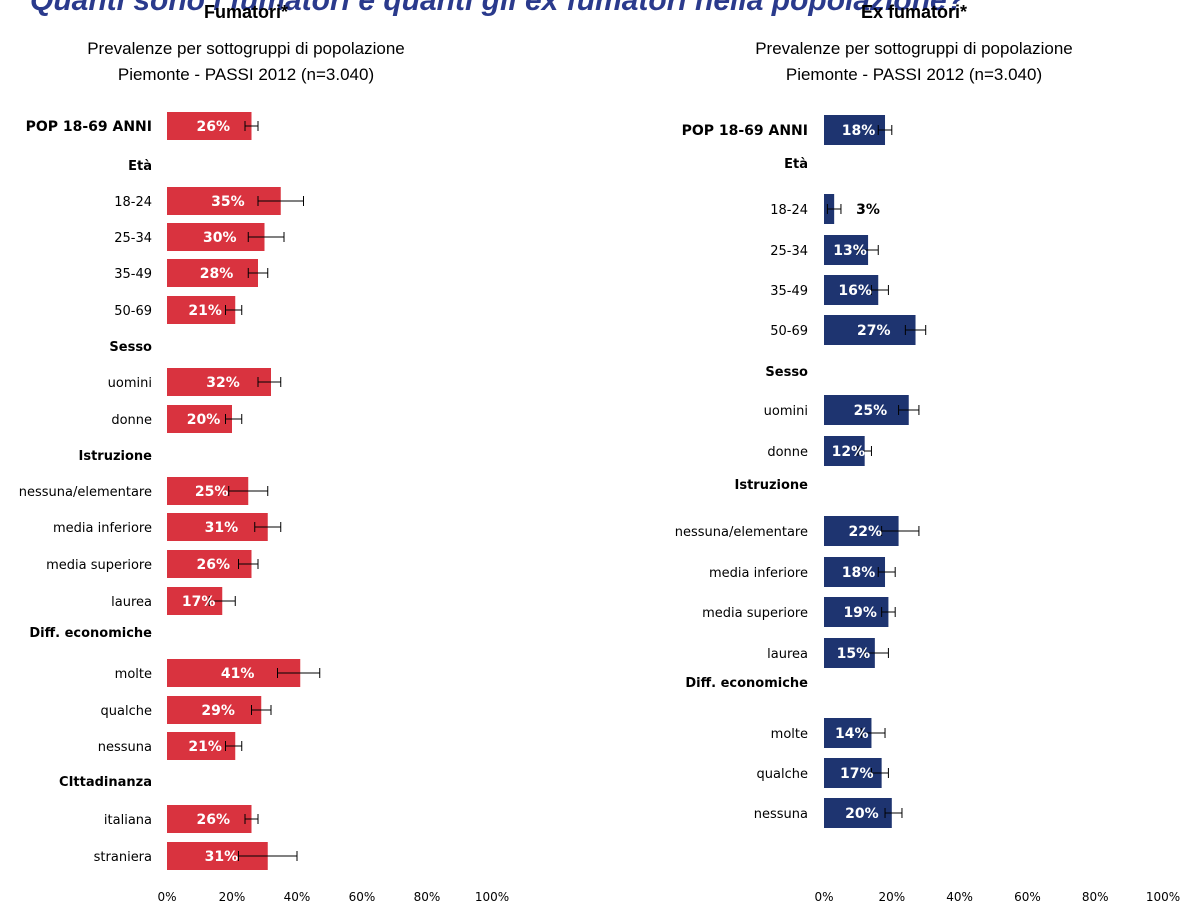  Describe the element at coordinates (223, 383) in the screenshot. I see `value-label: 32%` at that location.